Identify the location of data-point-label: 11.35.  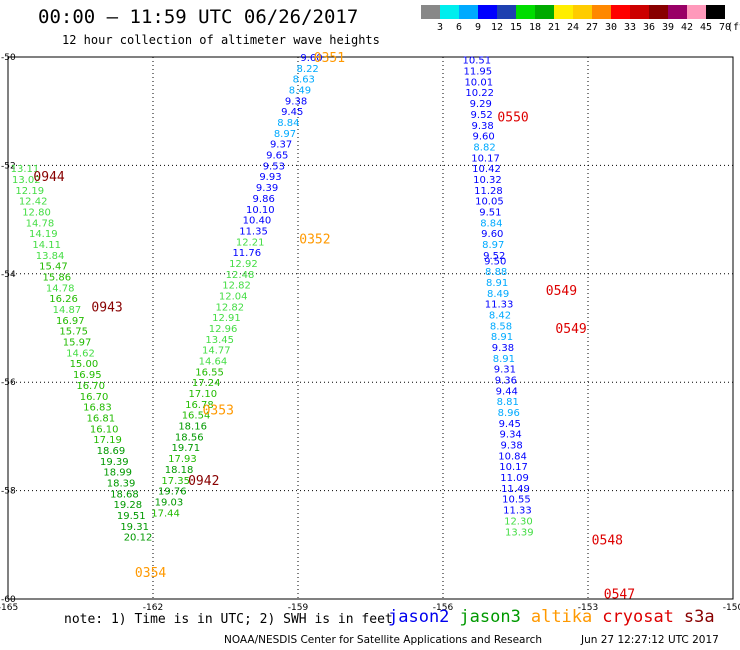
(253, 231).